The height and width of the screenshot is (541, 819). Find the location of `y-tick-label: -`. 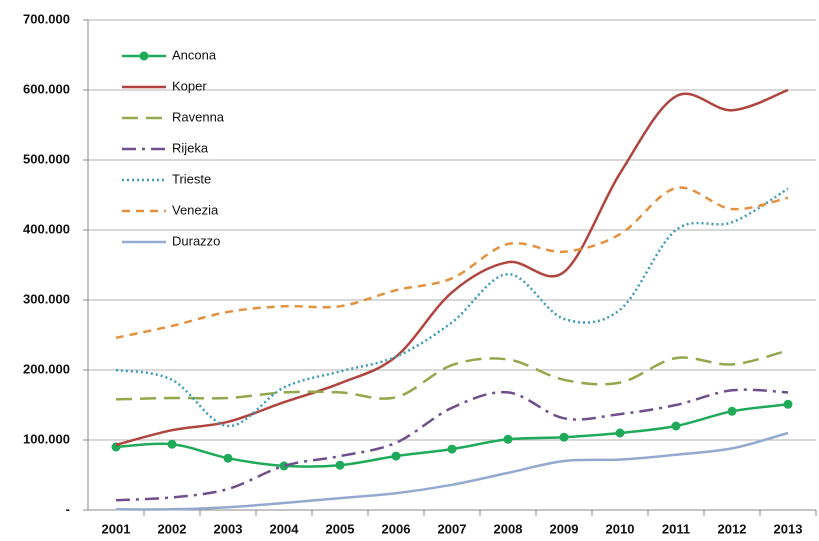

y-tick-label: - is located at coordinates (68, 508).